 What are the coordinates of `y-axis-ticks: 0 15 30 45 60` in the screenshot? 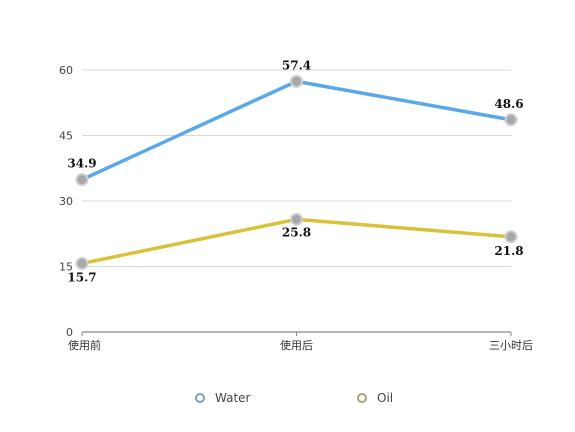 It's located at (66, 201).